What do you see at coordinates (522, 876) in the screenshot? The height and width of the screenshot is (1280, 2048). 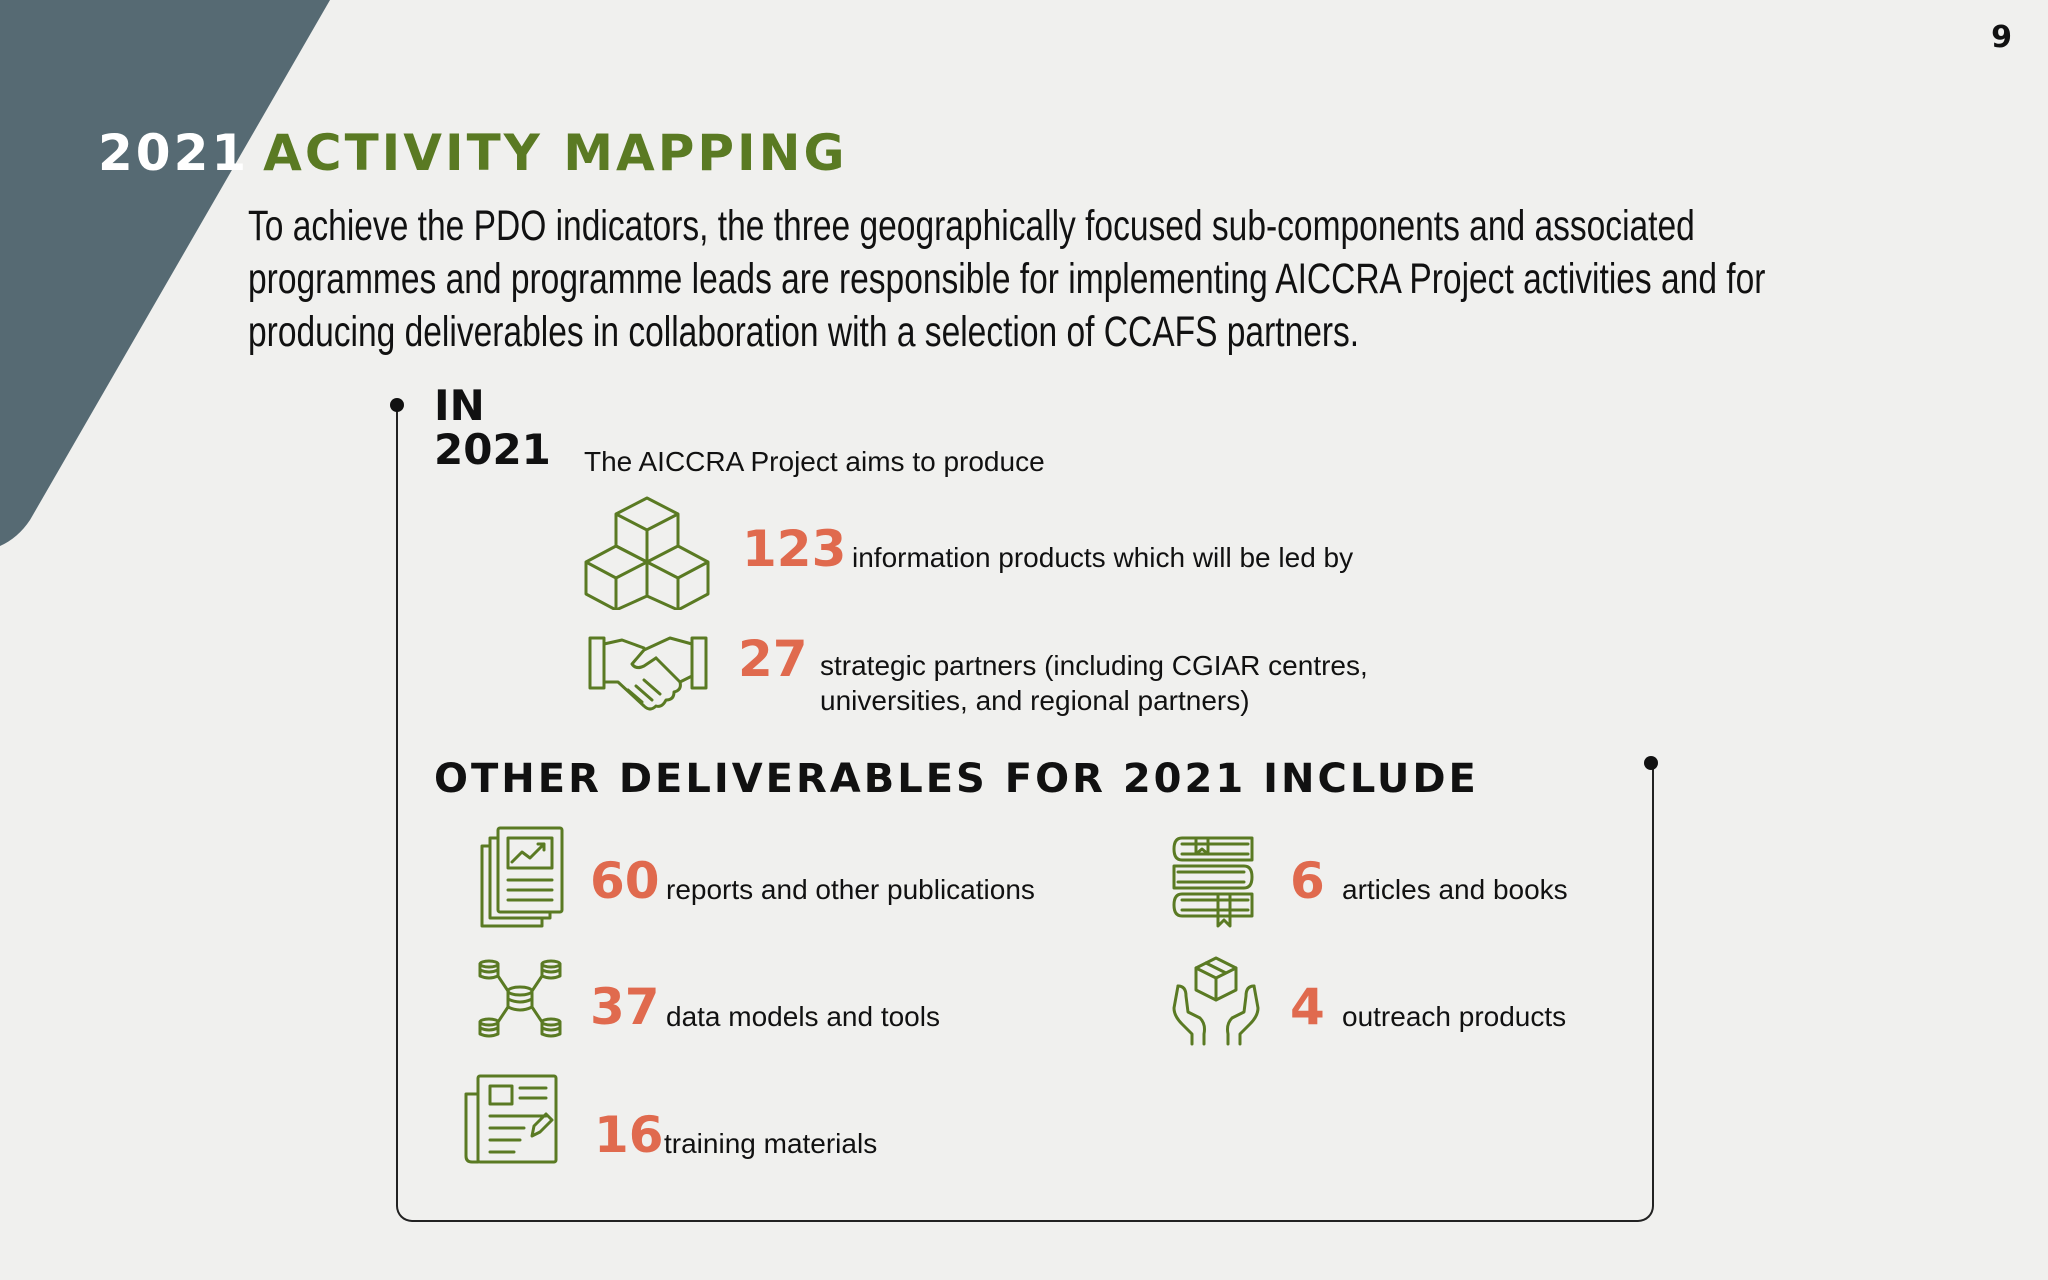 I see `report-icon` at bounding box center [522, 876].